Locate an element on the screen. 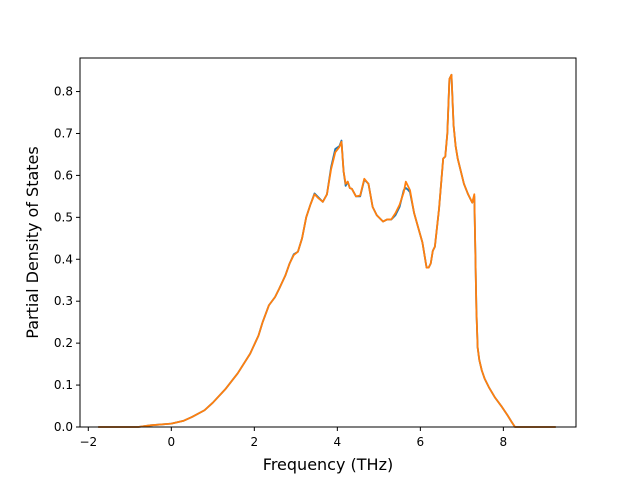 The height and width of the screenshot is (480, 640). y-tick-label: 0.7 is located at coordinates (63, 133).